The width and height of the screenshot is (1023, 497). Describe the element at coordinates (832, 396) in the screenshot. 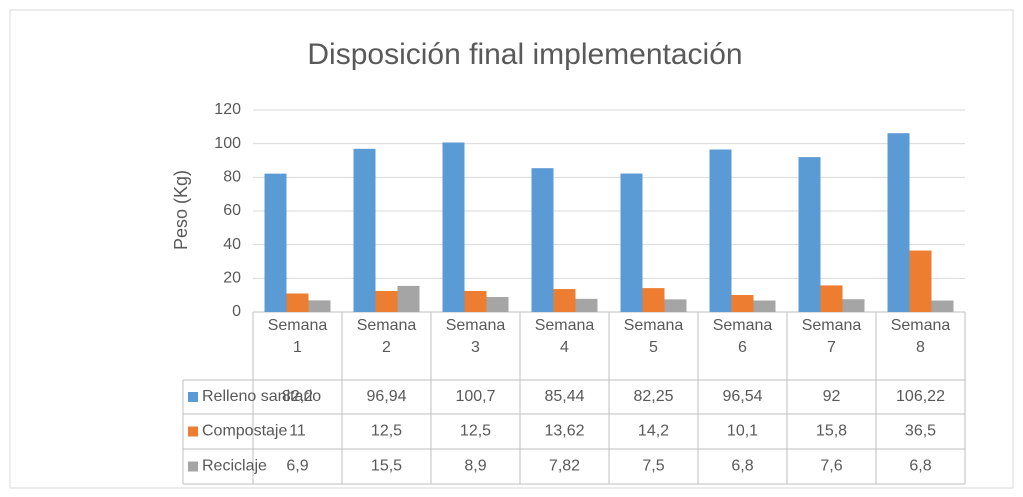

I see `table-value: 92` at that location.